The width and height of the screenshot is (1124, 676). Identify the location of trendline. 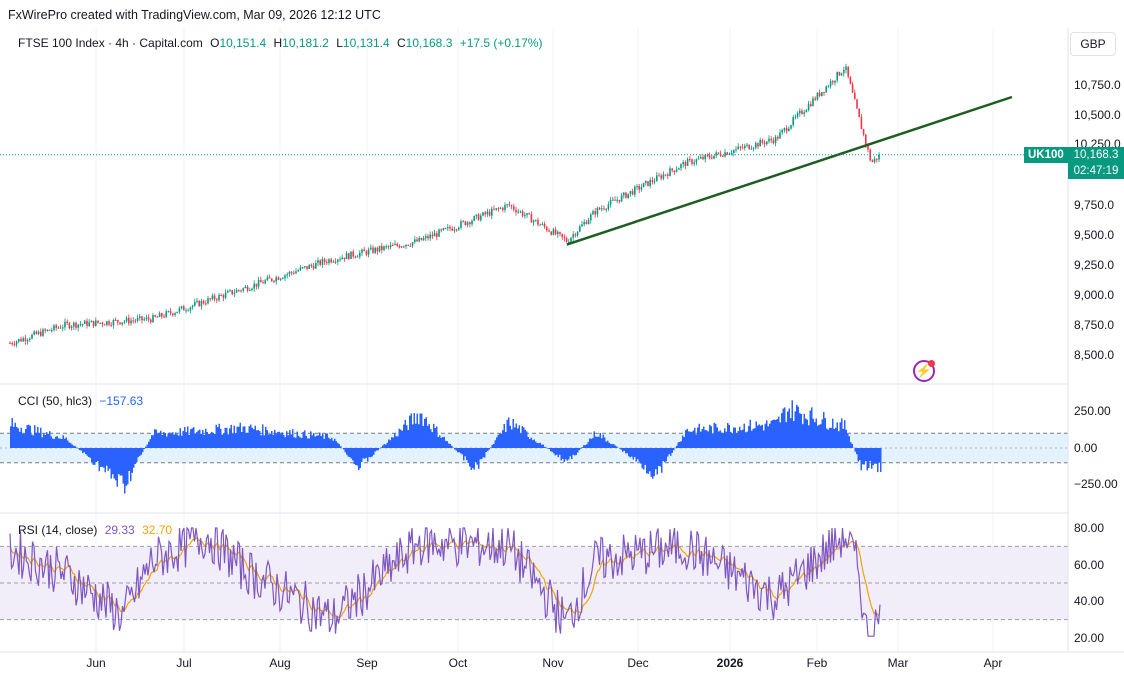
(789, 170).